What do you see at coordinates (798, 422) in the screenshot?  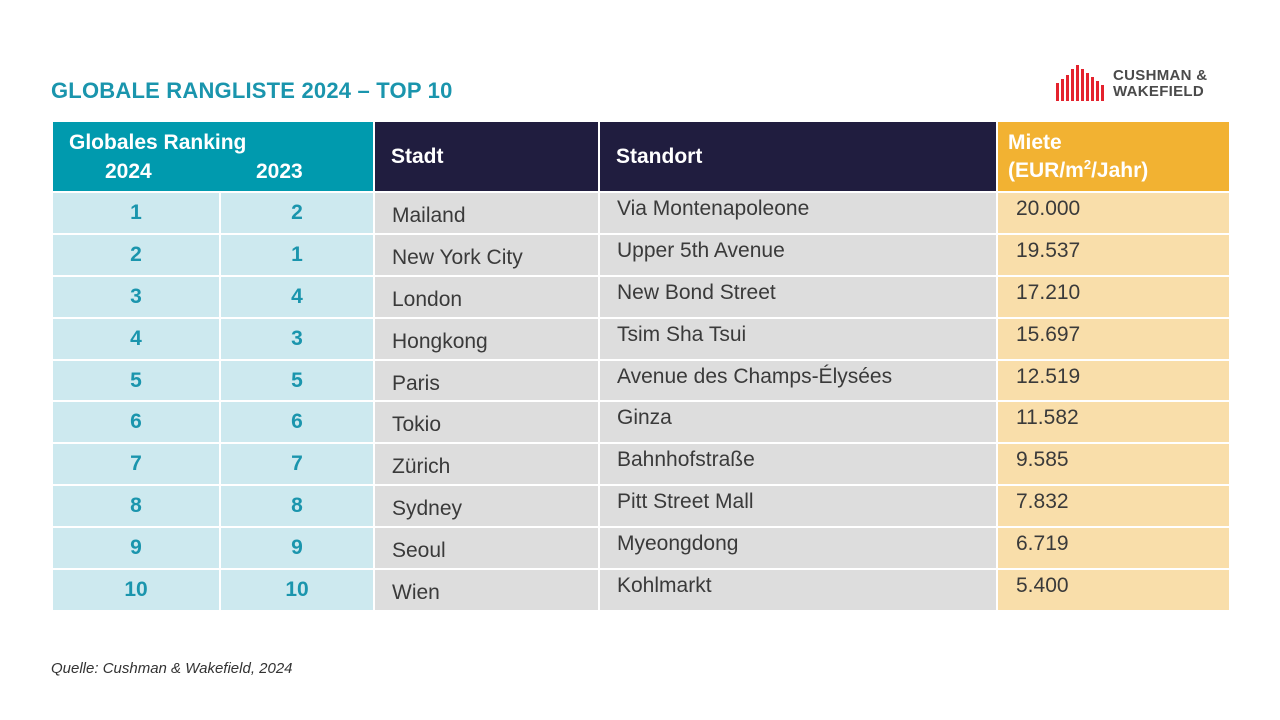 I see `location-cell: Ginza` at bounding box center [798, 422].